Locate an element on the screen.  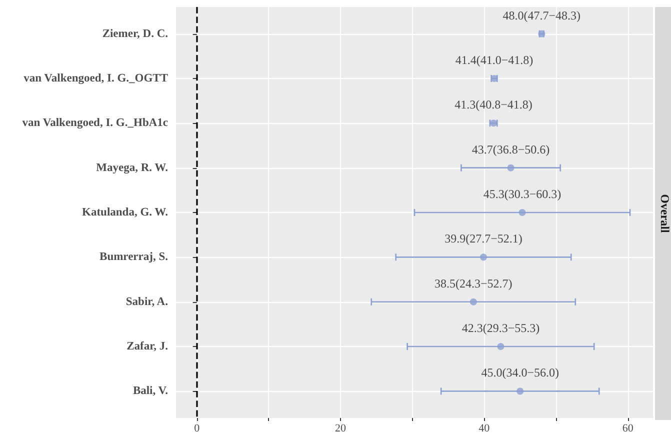
y-tick-label: Mayega, R. W. is located at coordinates (132, 168).